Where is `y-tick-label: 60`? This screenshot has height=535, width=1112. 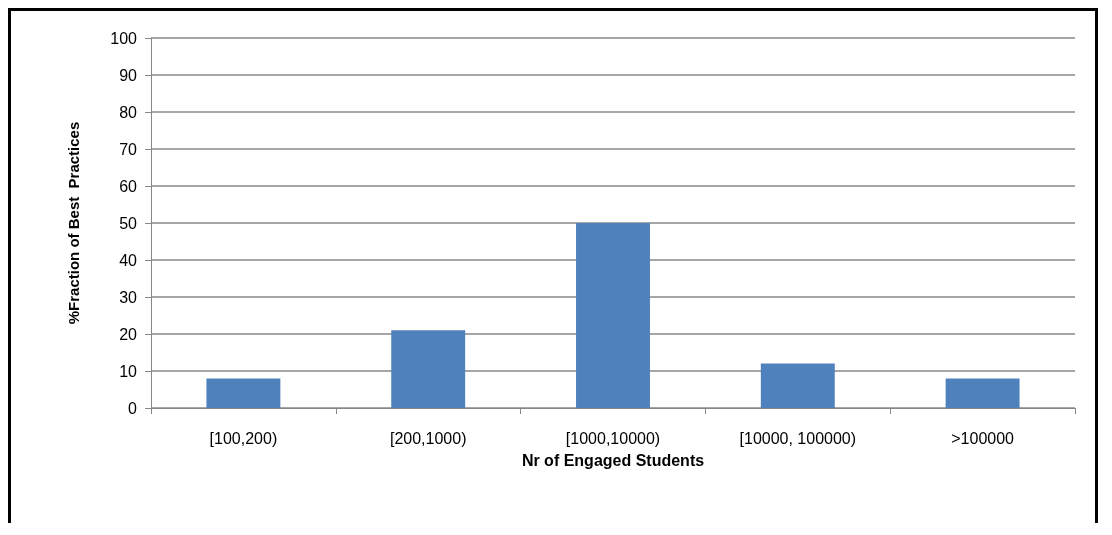 y-tick-label: 60 is located at coordinates (128, 186).